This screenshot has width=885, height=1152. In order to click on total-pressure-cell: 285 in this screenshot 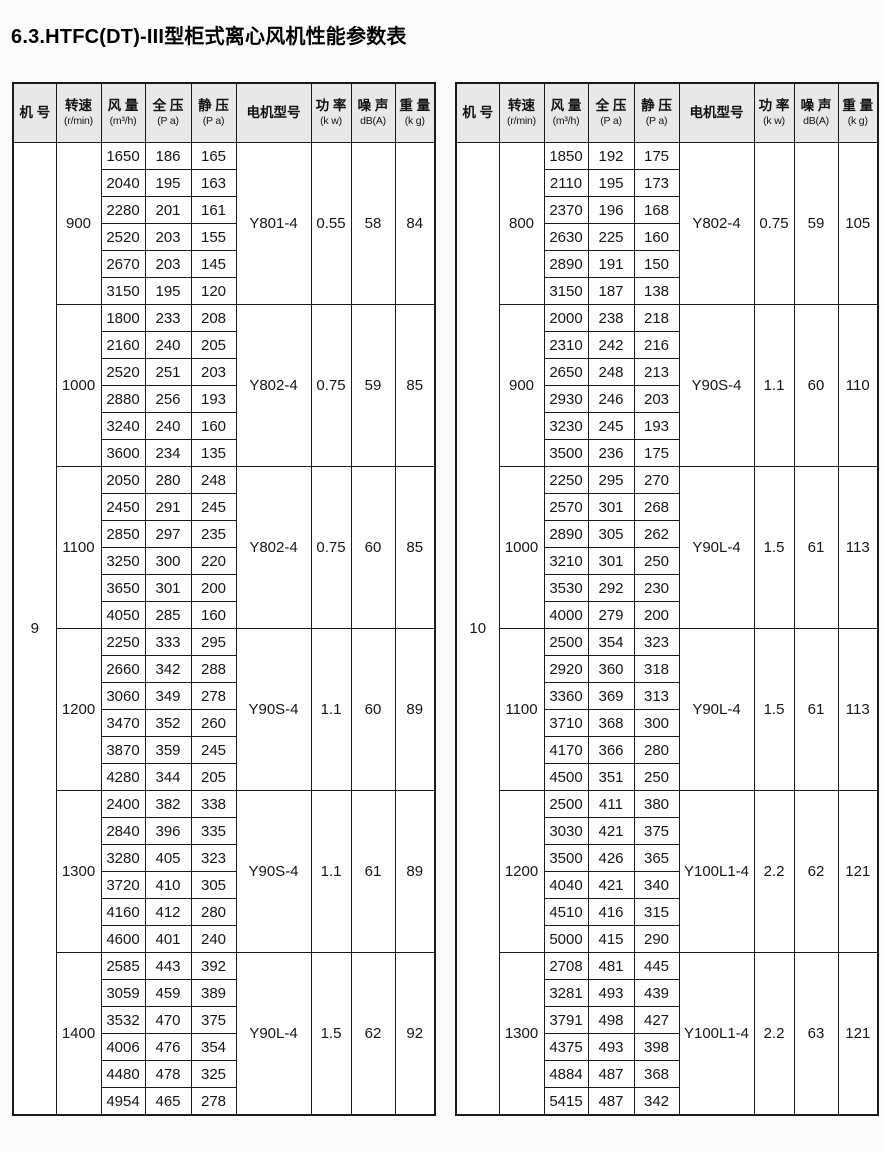, I will do `click(168, 615)`.